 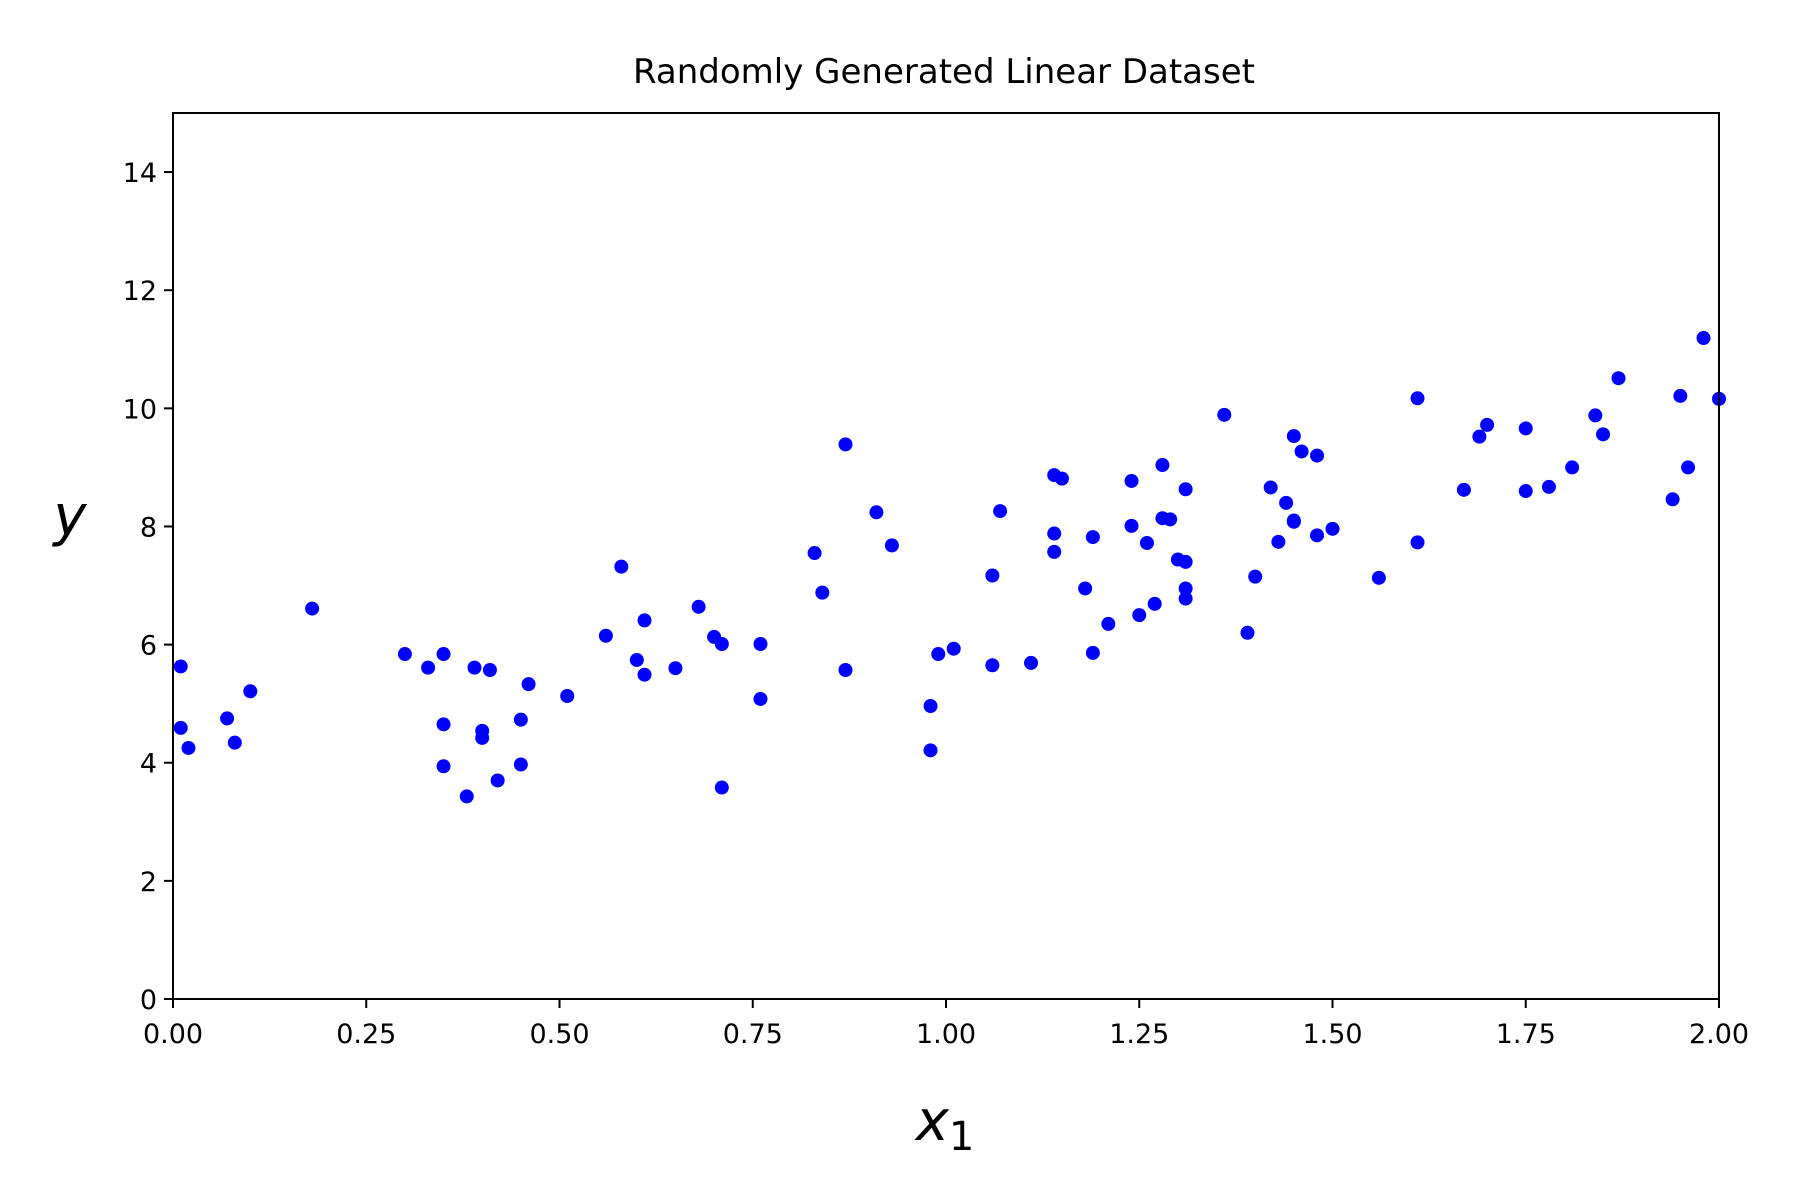 What do you see at coordinates (69, 516) in the screenshot?
I see `y-axis-label: y` at bounding box center [69, 516].